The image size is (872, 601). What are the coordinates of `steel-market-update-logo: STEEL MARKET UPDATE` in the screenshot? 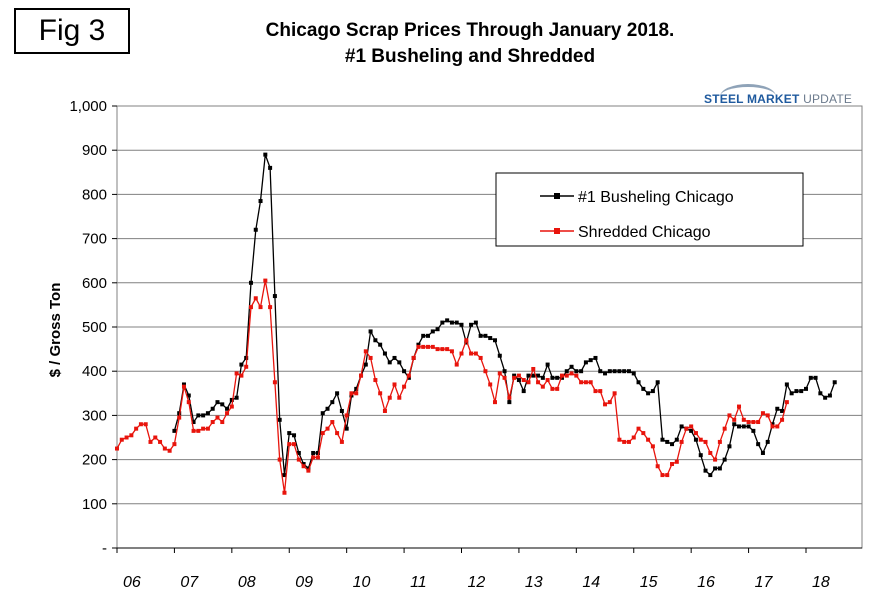 It's located at (783, 104).